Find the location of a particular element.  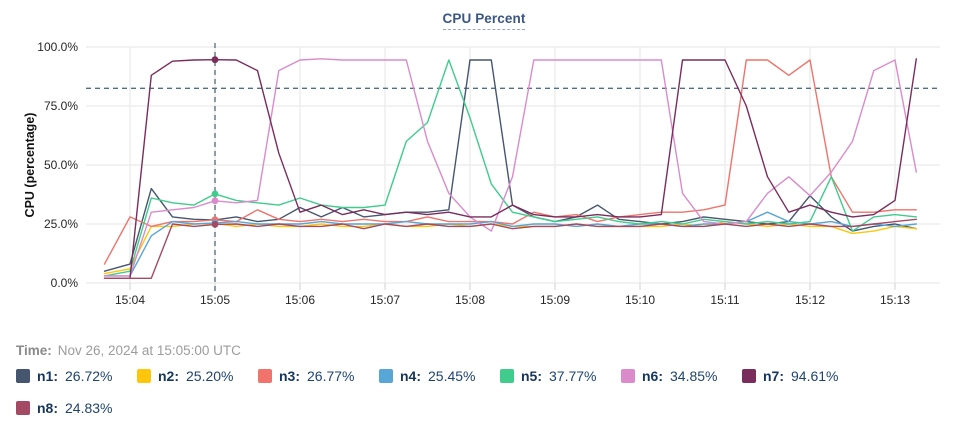

legend-item-n8: n8: 24.83% is located at coordinates (76, 407).